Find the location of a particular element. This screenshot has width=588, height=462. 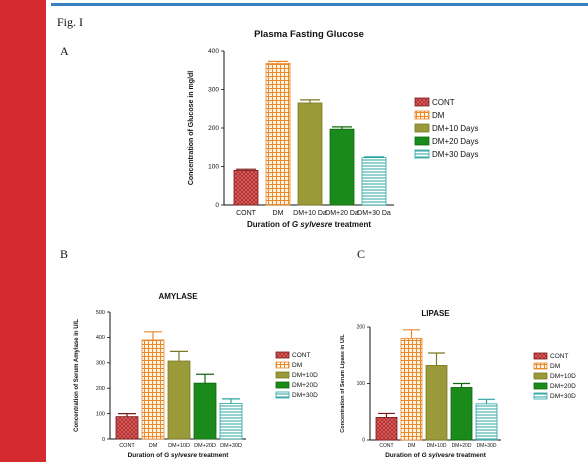

panel-label-c: C is located at coordinates (361, 254).